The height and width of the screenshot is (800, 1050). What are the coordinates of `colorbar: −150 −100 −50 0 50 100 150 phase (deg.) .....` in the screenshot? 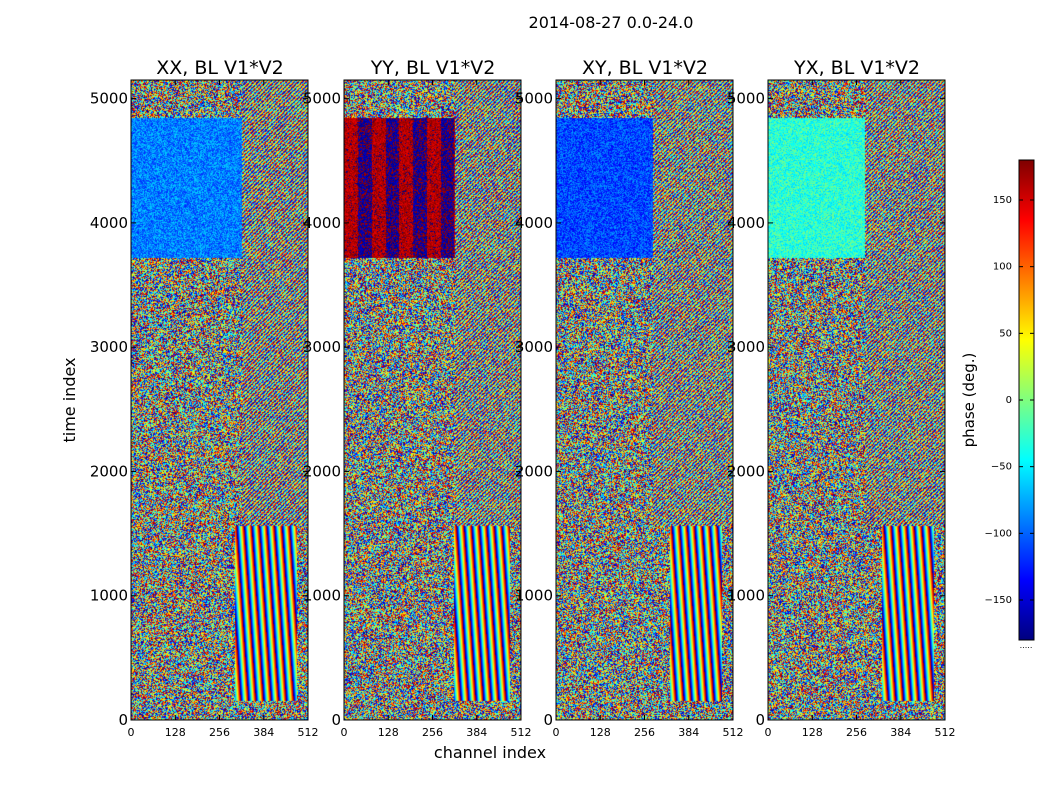 It's located at (997, 404).